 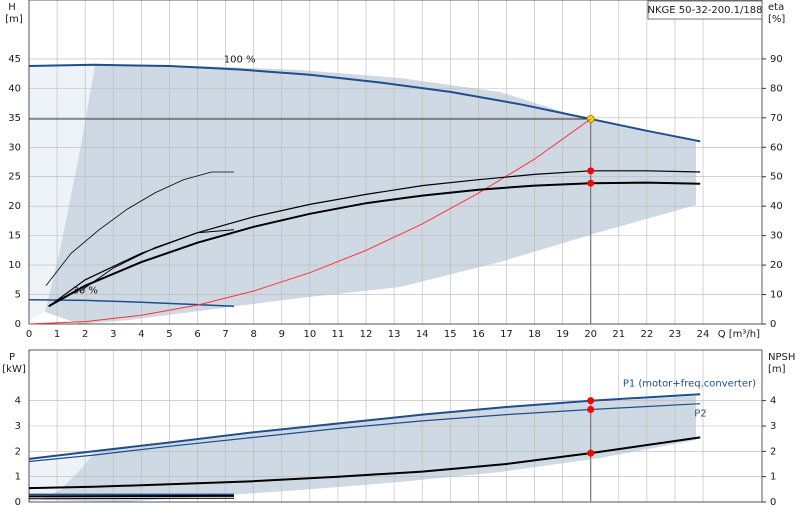 I want to click on x-tick-label: 20, so click(x=590, y=334).